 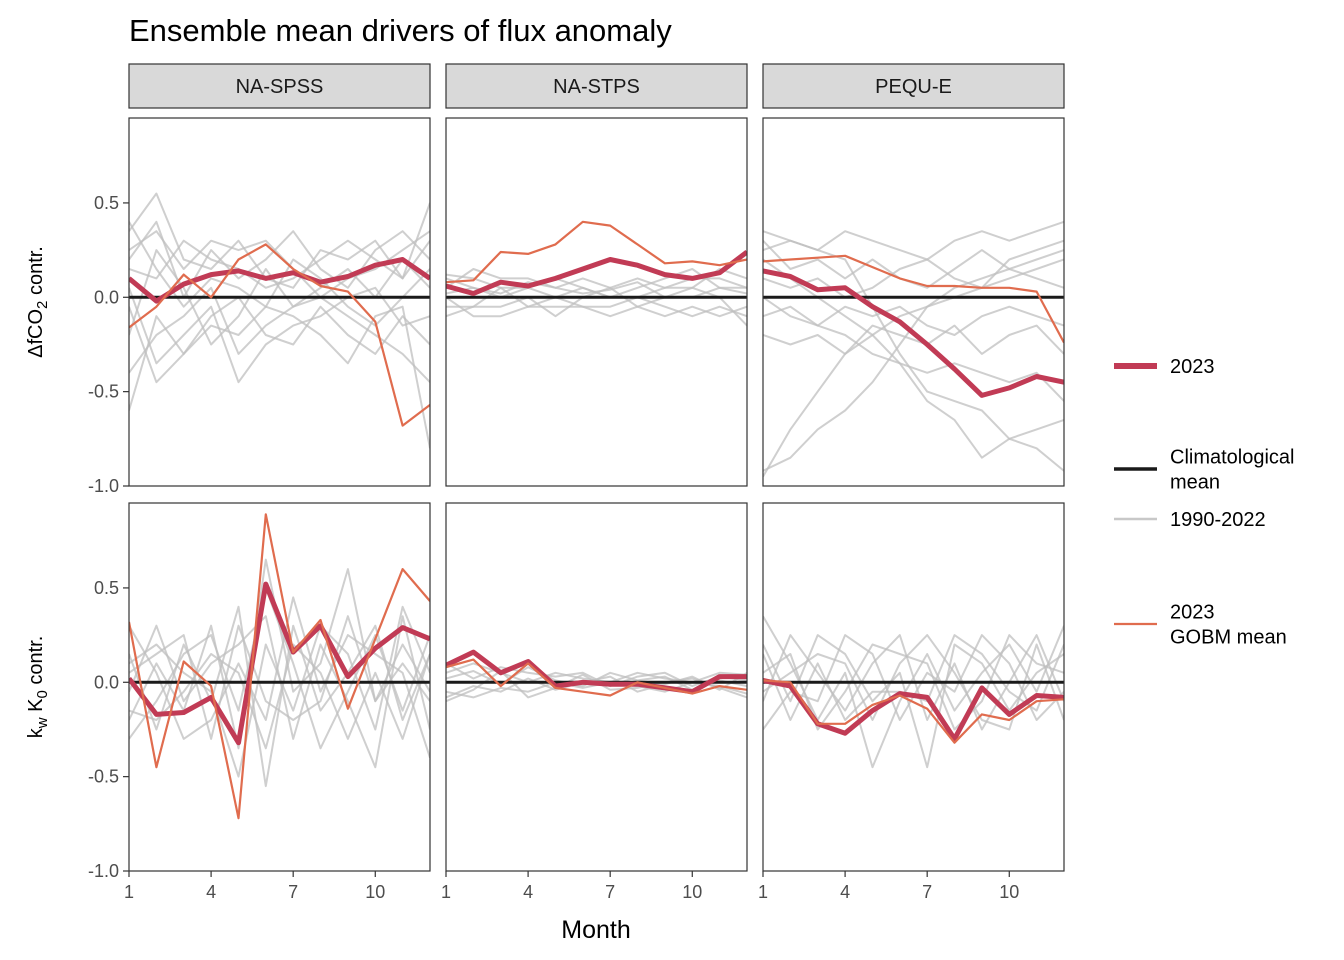 I want to click on facet-strip-label: NA-SPSS, so click(x=280, y=87).